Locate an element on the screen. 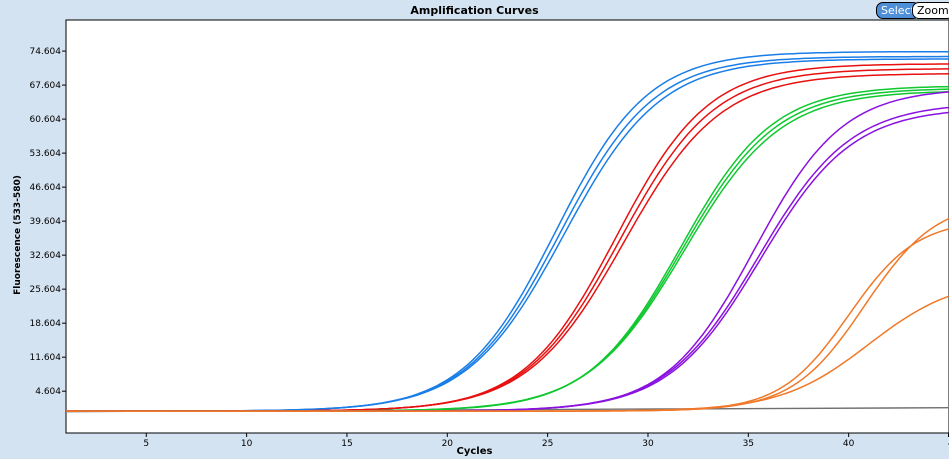 This screenshot has width=949, height=459. y-tick-label: 32.604 is located at coordinates (46, 256).